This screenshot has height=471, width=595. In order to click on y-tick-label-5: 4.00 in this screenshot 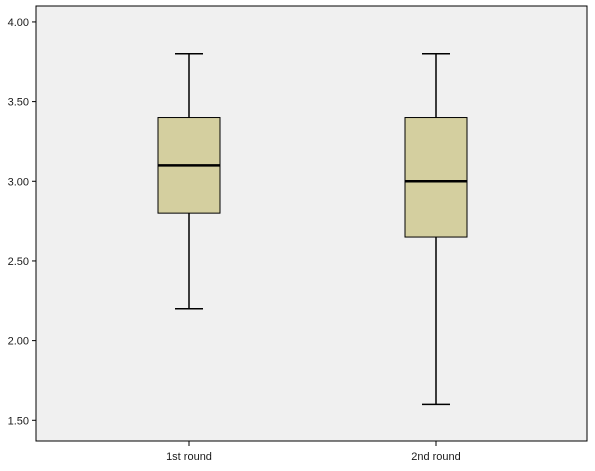, I will do `click(18, 23)`.